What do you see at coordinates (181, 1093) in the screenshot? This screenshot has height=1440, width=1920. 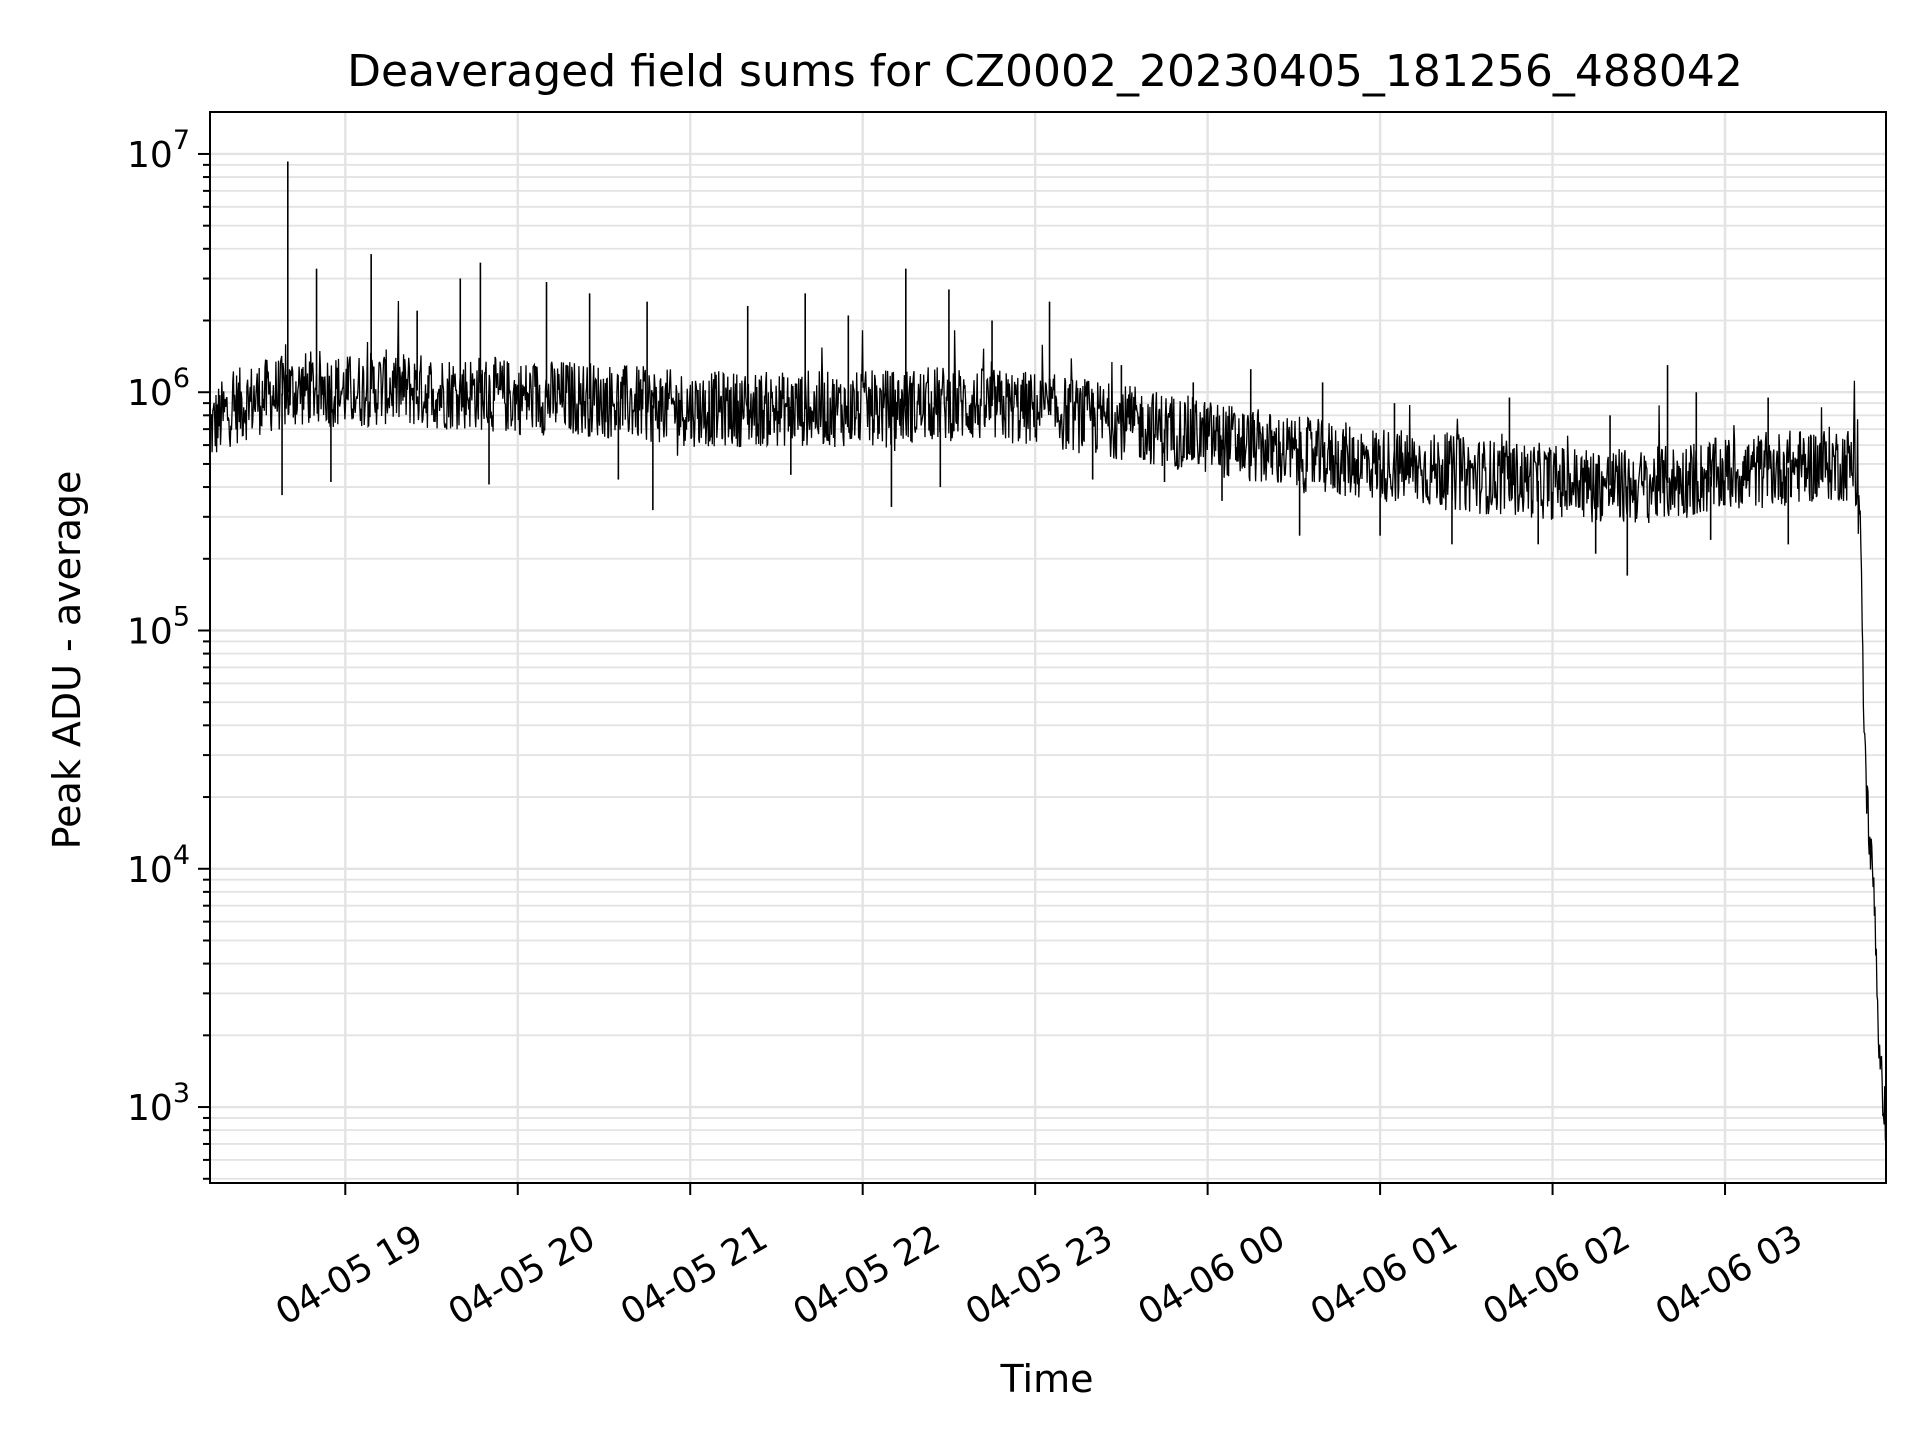 I see `y-tick-exponent: 3` at bounding box center [181, 1093].